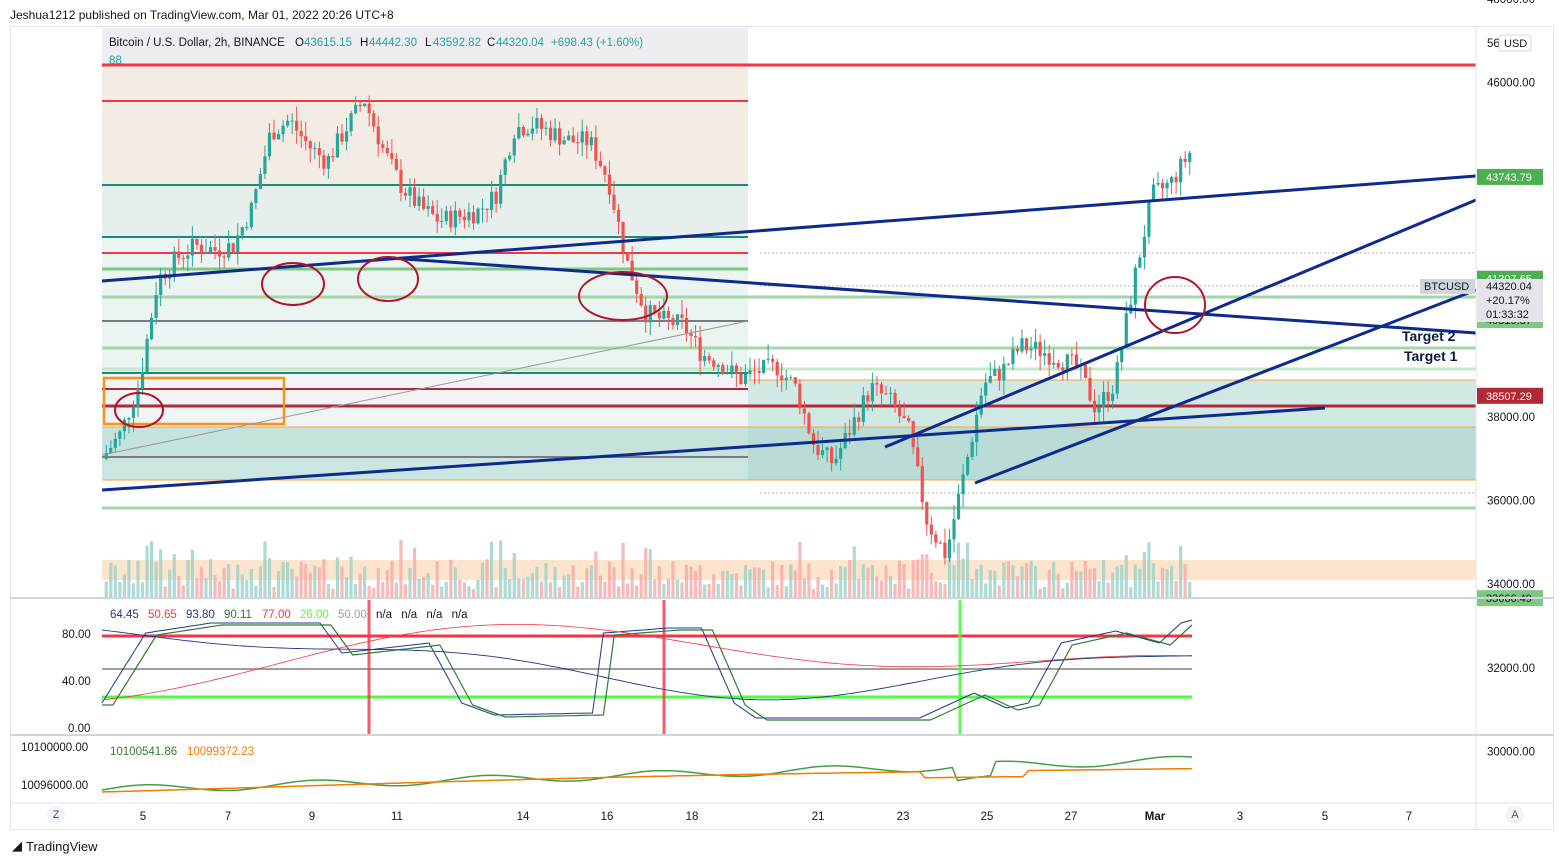 The image size is (1564, 864). What do you see at coordinates (56, 815) in the screenshot?
I see `zoom-reset-button: Z` at bounding box center [56, 815].